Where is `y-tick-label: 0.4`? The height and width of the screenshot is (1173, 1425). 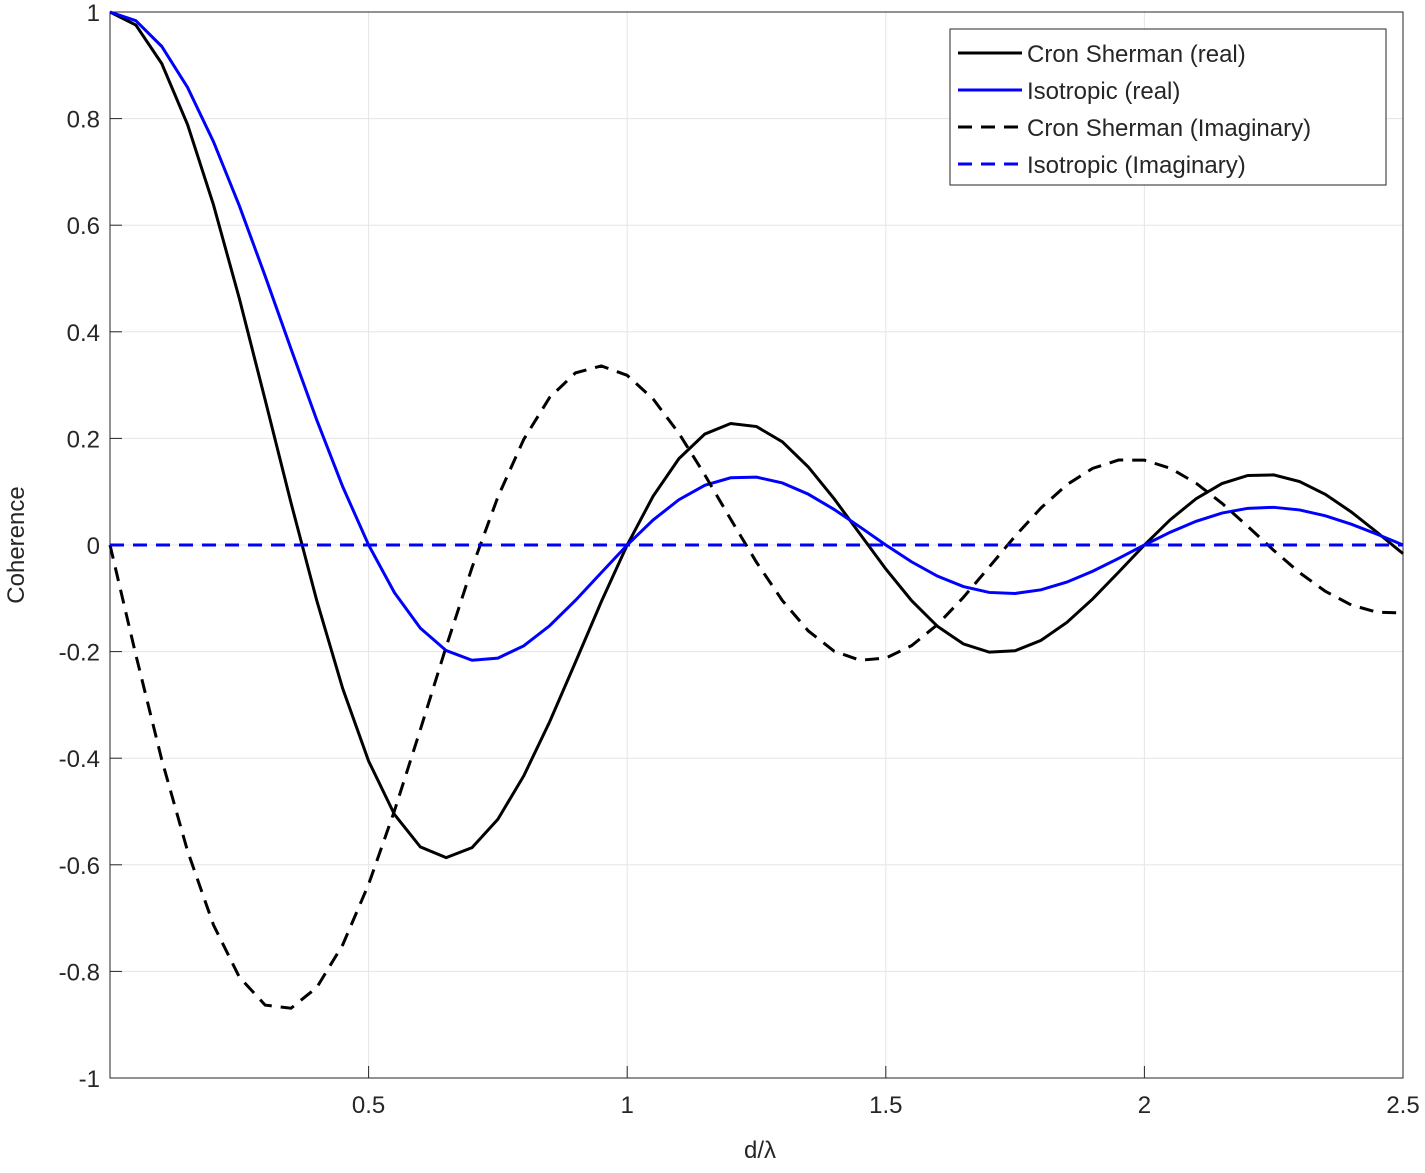 y-tick-label: 0.4 is located at coordinates (83, 333).